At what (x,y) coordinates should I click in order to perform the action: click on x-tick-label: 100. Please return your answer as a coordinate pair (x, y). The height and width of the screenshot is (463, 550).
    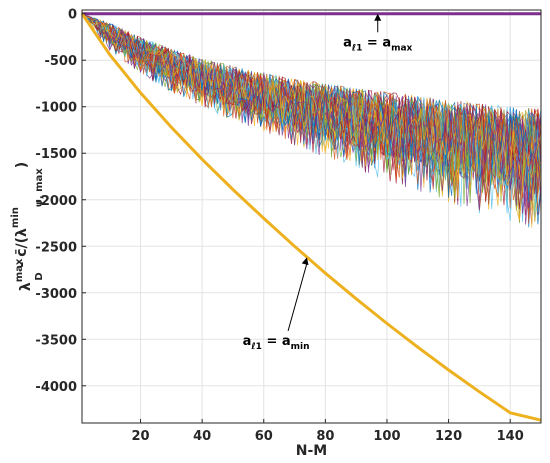
    Looking at the image, I should click on (386, 436).